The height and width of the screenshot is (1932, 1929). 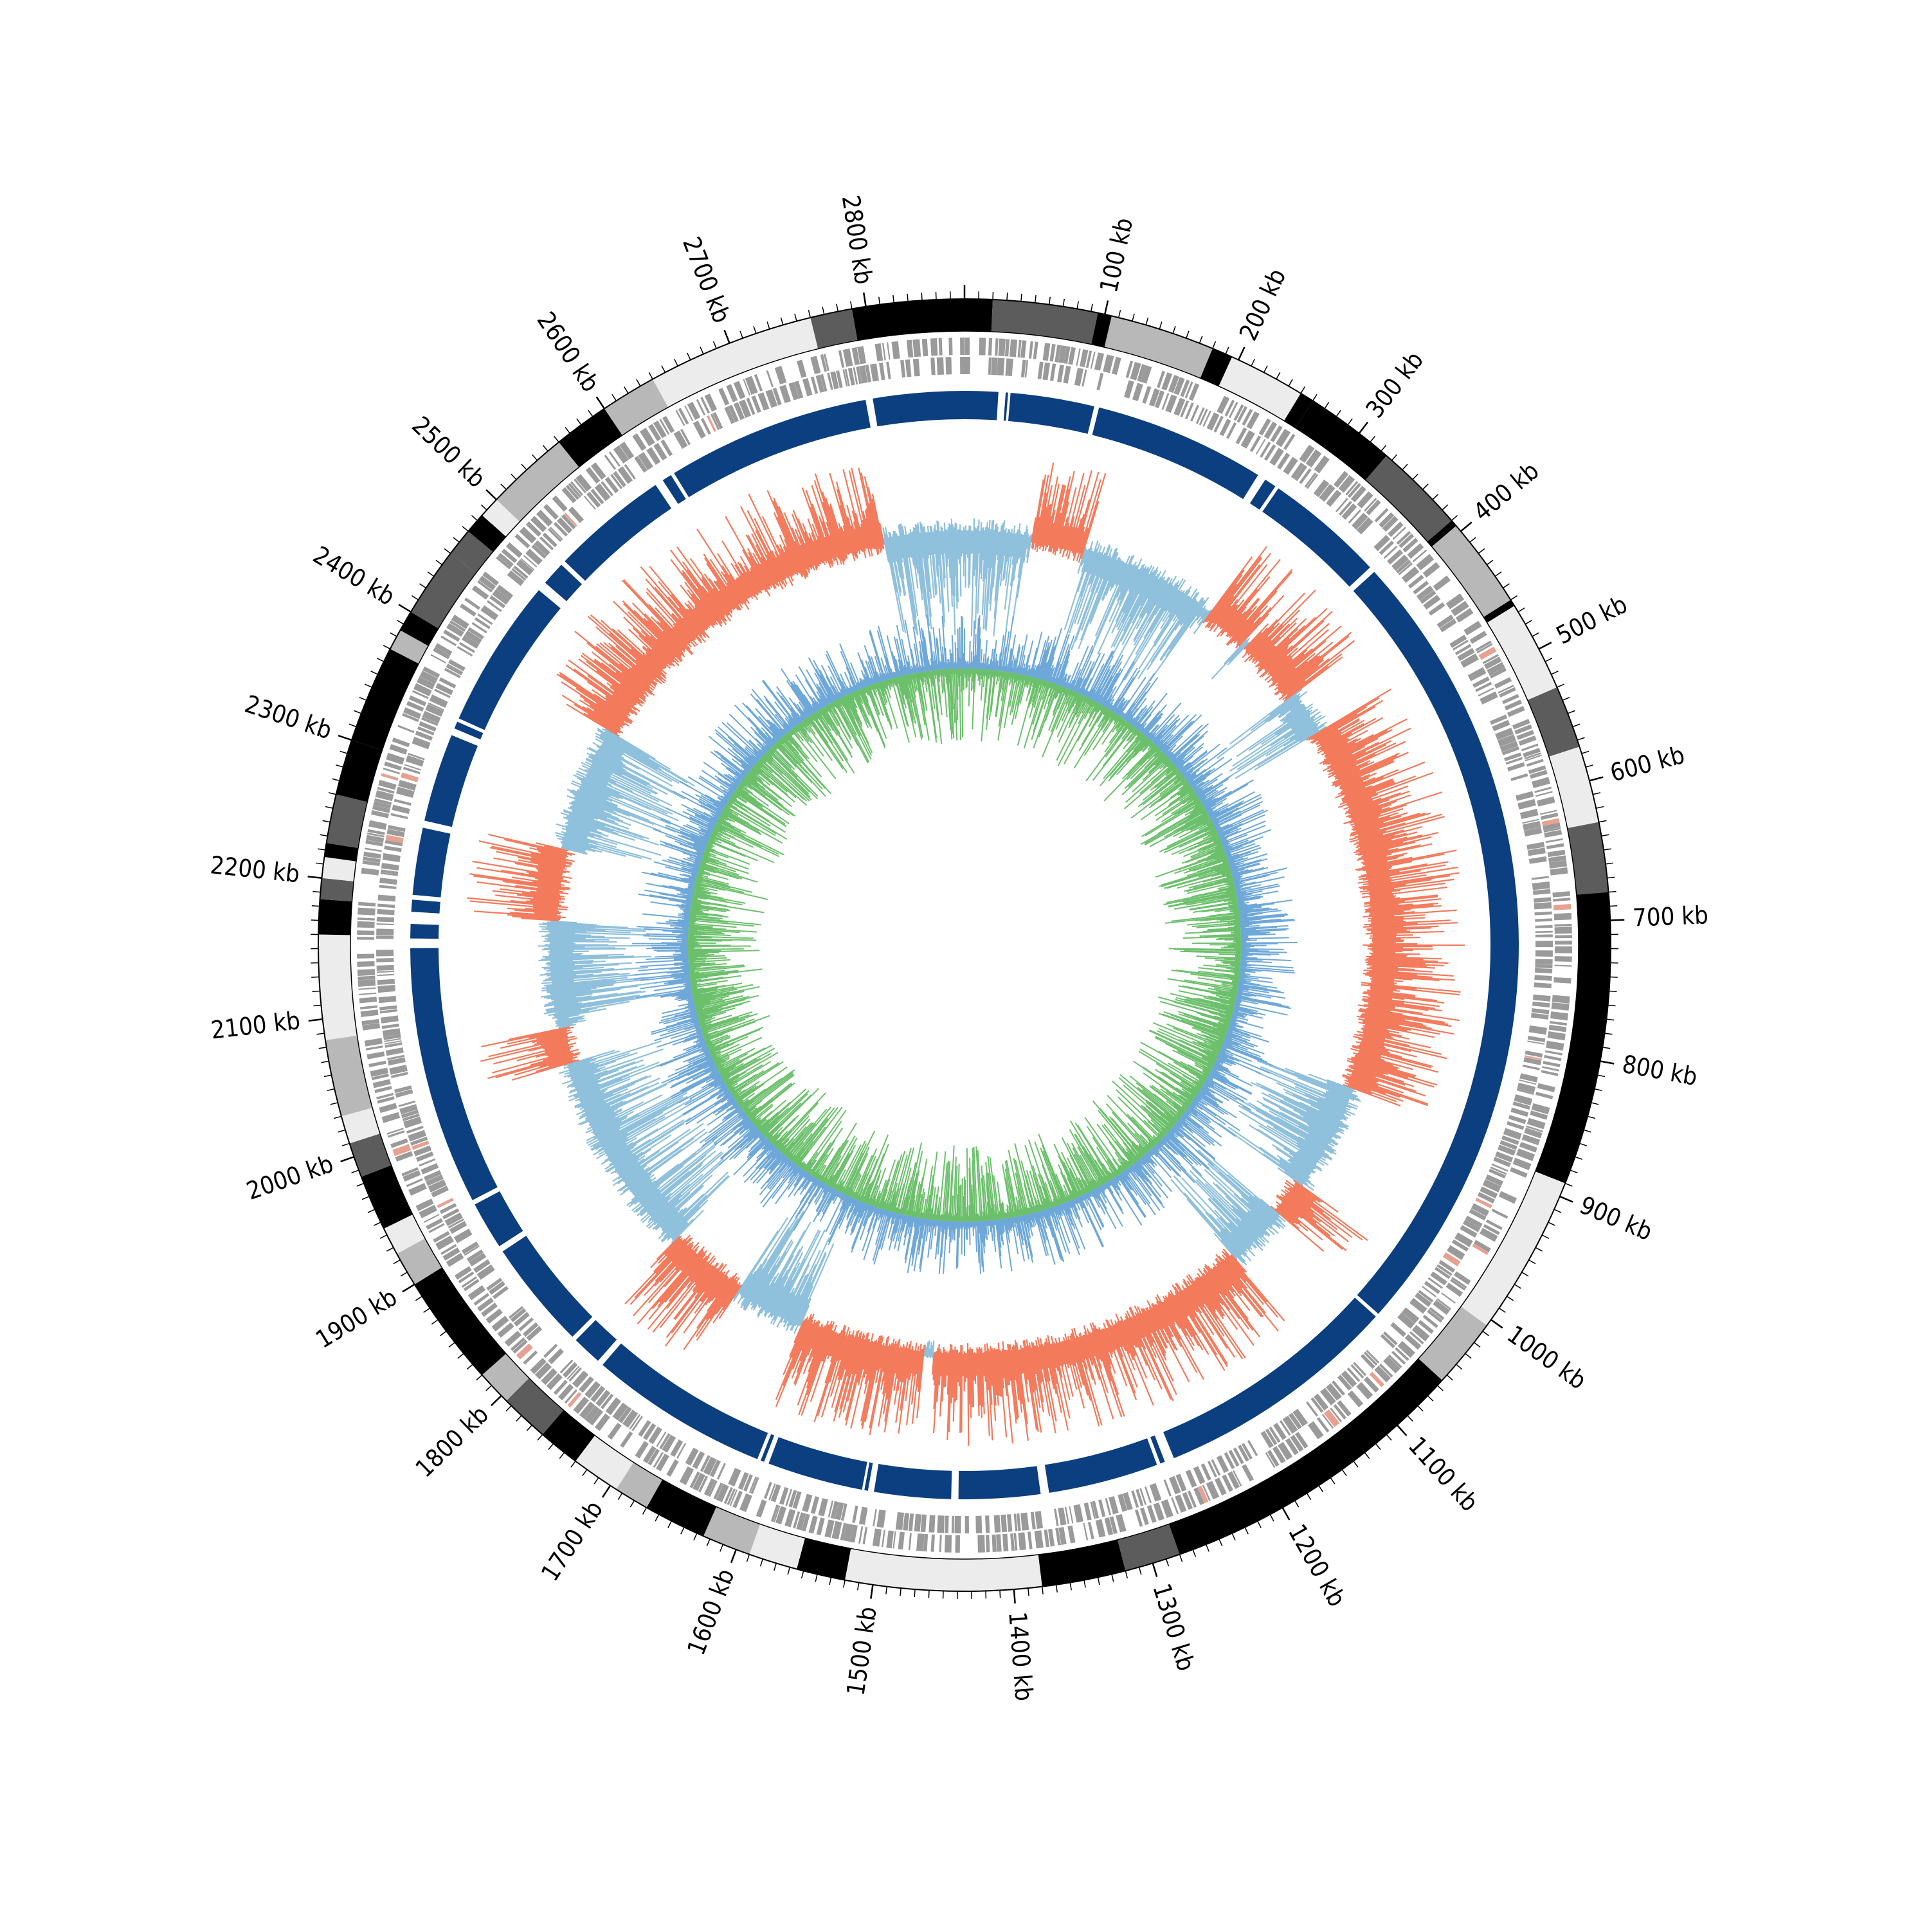 I want to click on tick-label: 100 kb, so click(x=1116, y=255).